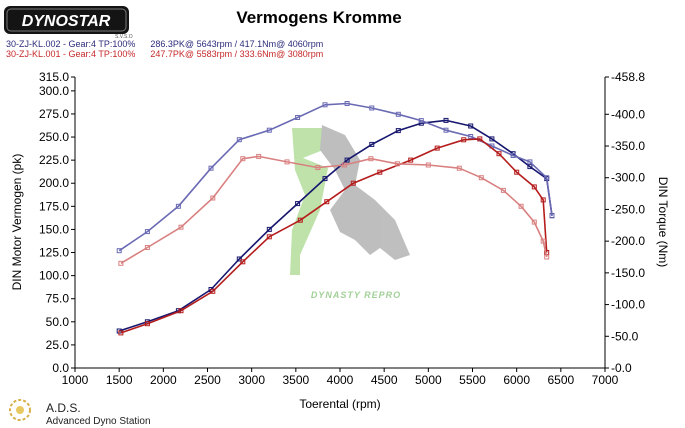 This screenshot has width=685, height=428. Describe the element at coordinates (54, 276) in the screenshot. I see `y-left-tick-label: 100.0` at that location.